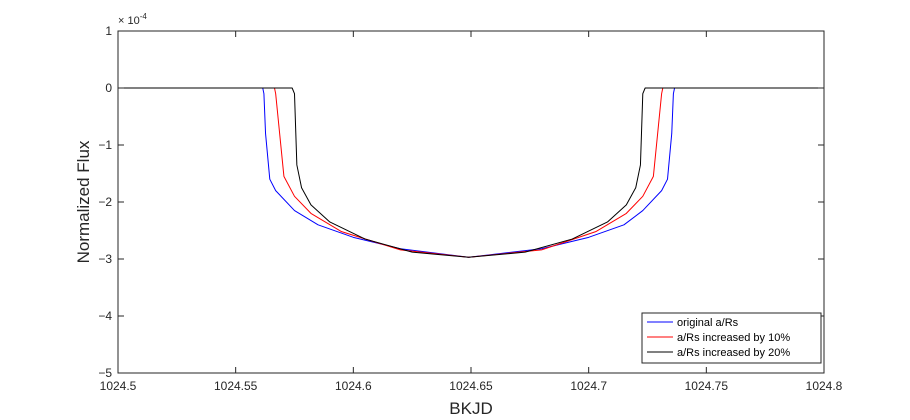 The width and height of the screenshot is (910, 420). Describe the element at coordinates (471, 386) in the screenshot. I see `x-tick-label: 1024.65` at that location.